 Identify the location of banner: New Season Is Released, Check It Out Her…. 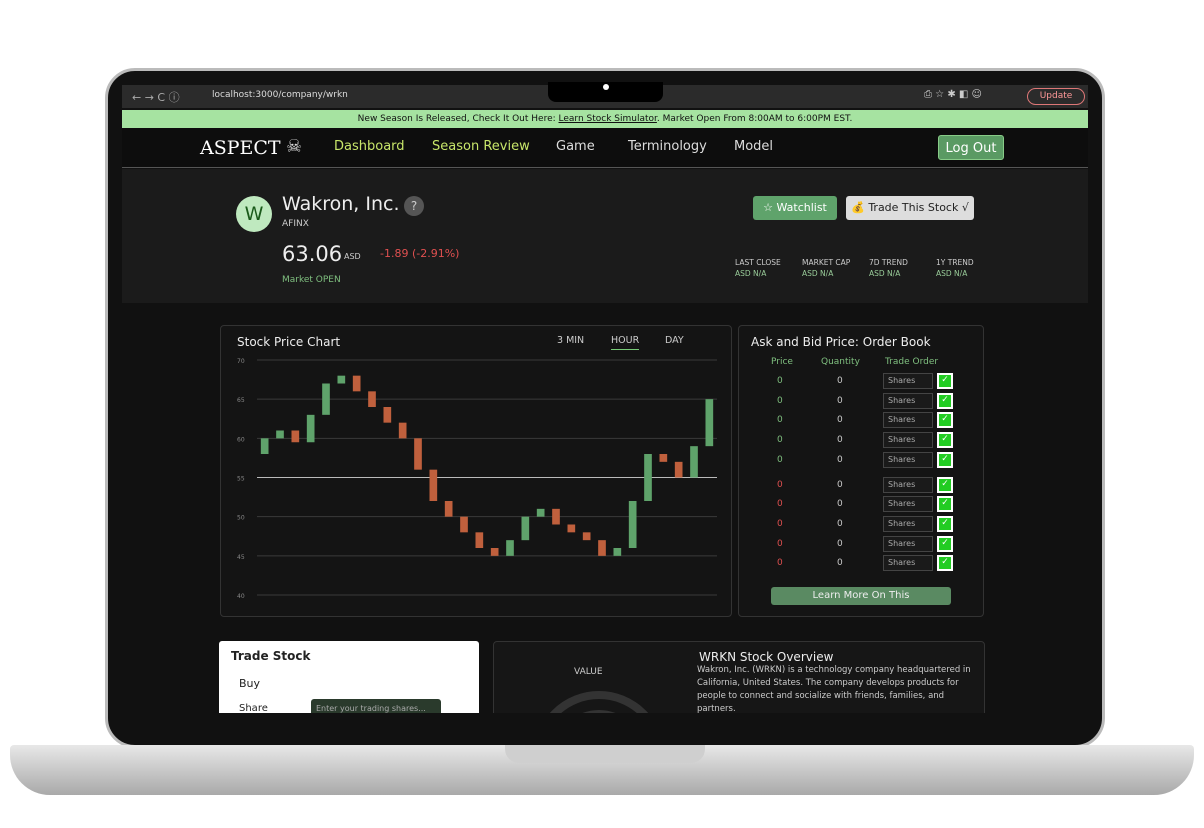
(605, 119).